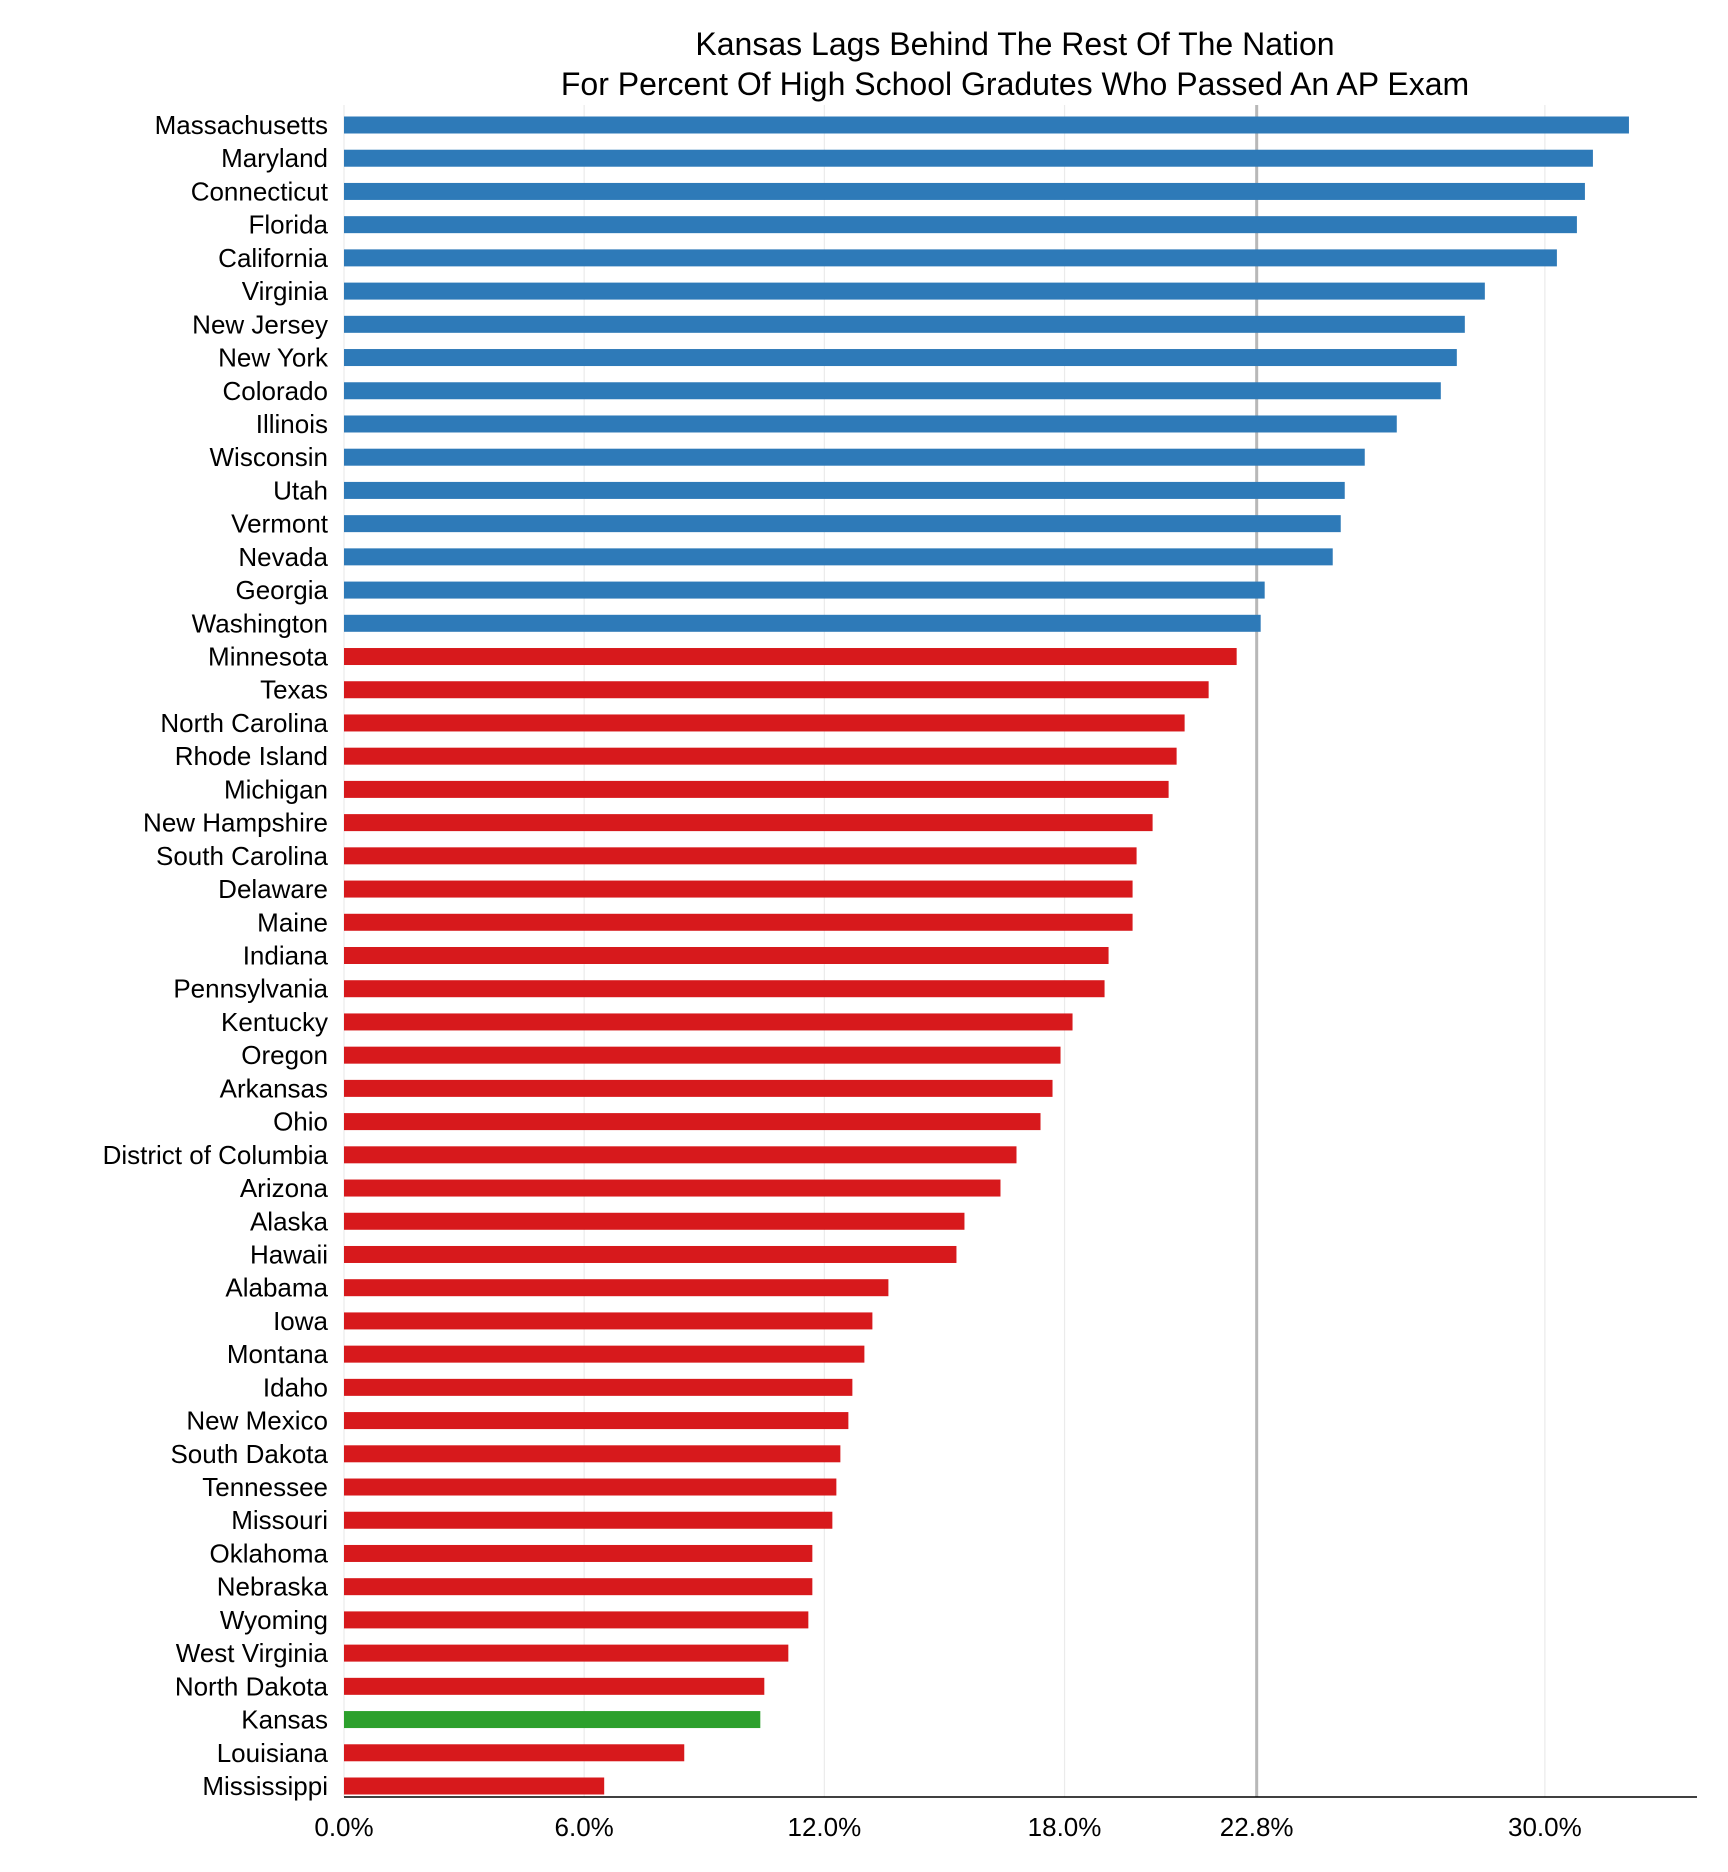  What do you see at coordinates (289, 1254) in the screenshot?
I see `category-label: Hawaii` at bounding box center [289, 1254].